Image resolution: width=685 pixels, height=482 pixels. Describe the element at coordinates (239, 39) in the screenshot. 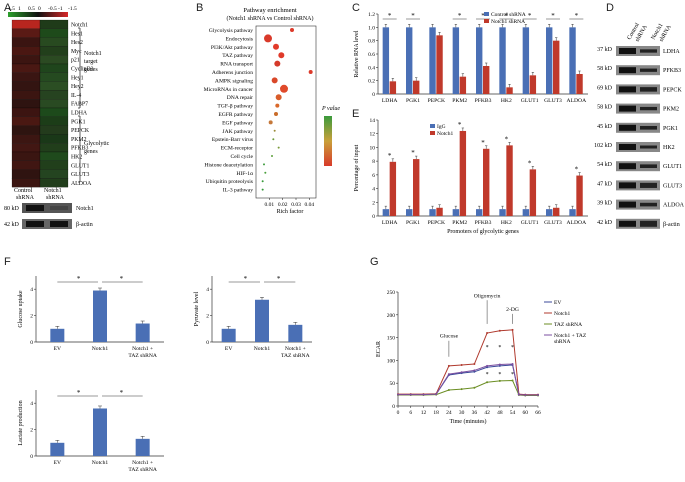

I see `enrich-row-label: Endocytosis` at that location.